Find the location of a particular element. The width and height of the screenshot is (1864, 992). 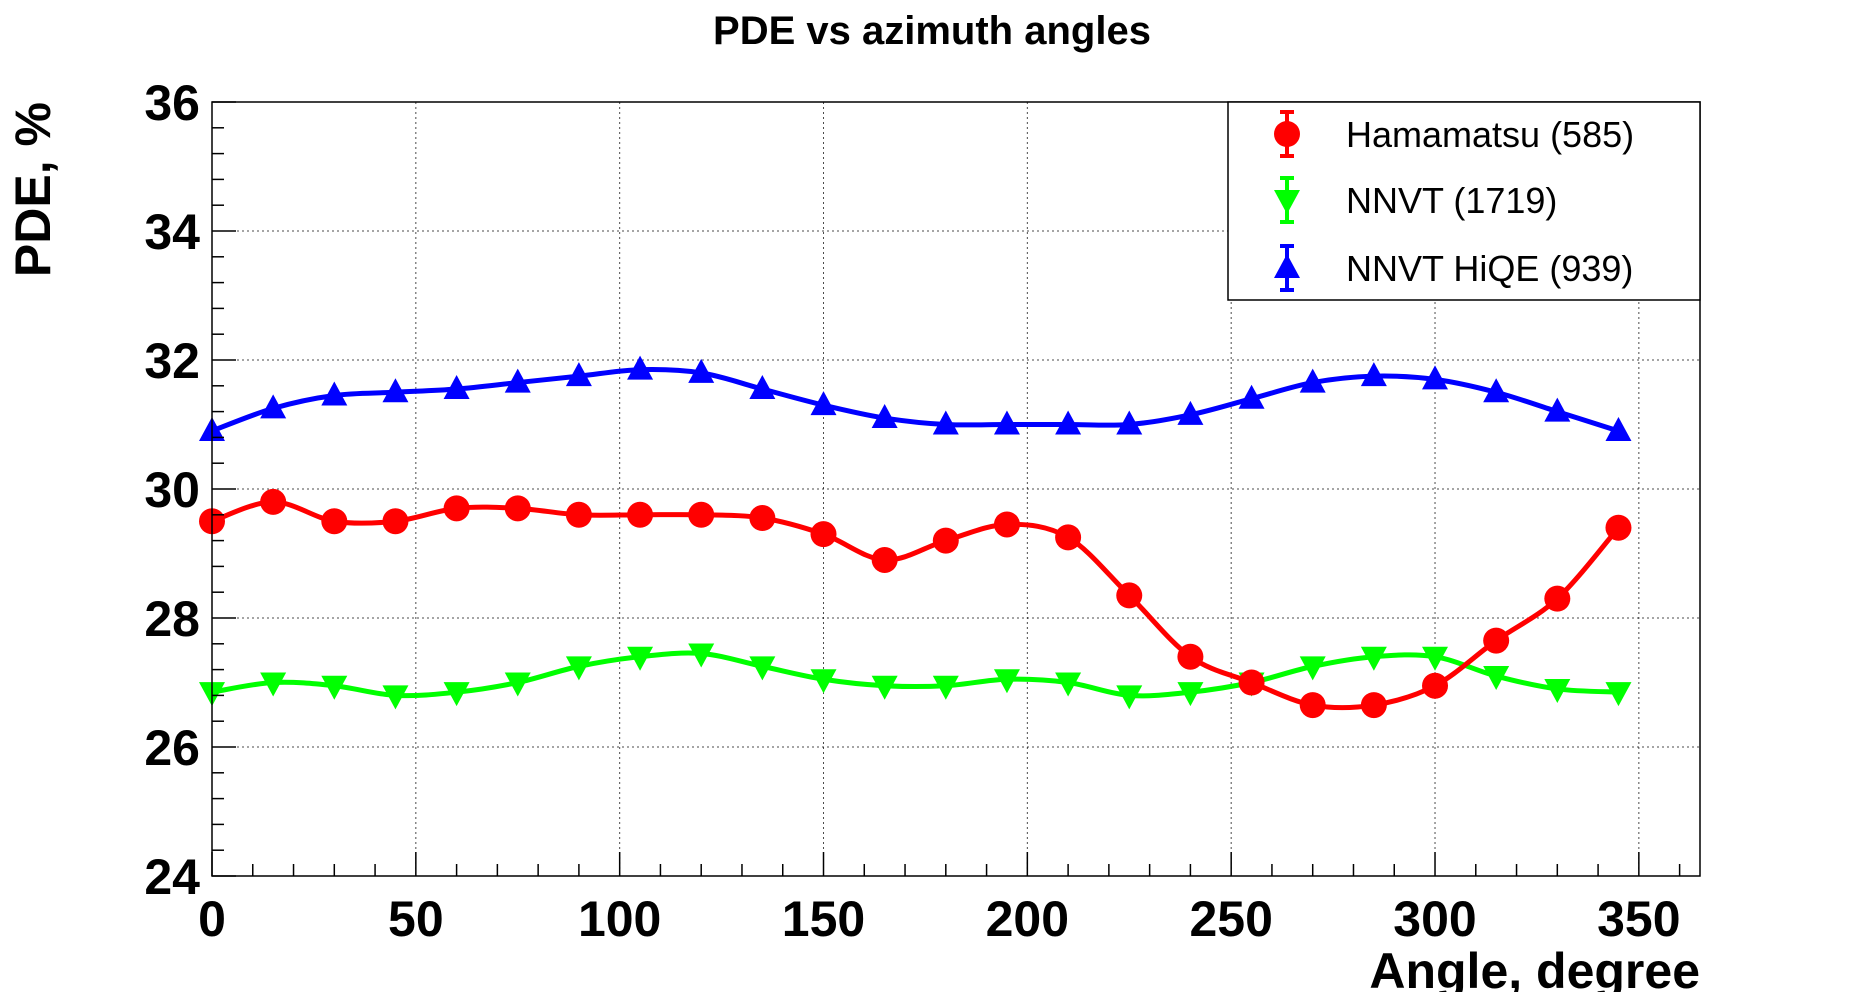

y-tick-label: 36 is located at coordinates (172, 103).